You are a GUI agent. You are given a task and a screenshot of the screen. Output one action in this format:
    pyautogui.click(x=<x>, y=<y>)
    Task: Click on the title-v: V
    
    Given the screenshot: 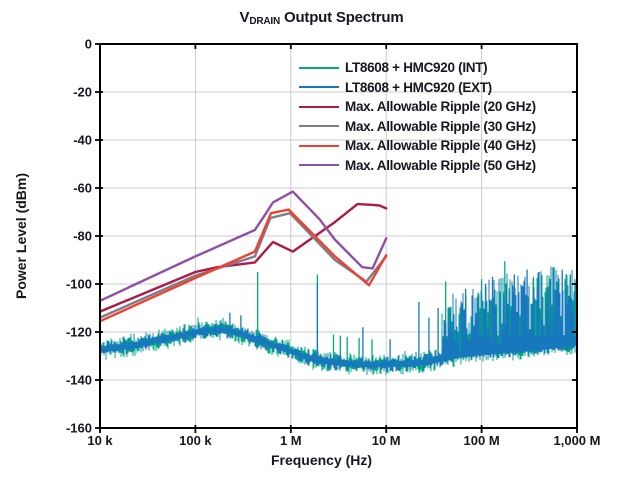 What is the action you would take?
    pyautogui.click(x=244, y=17)
    